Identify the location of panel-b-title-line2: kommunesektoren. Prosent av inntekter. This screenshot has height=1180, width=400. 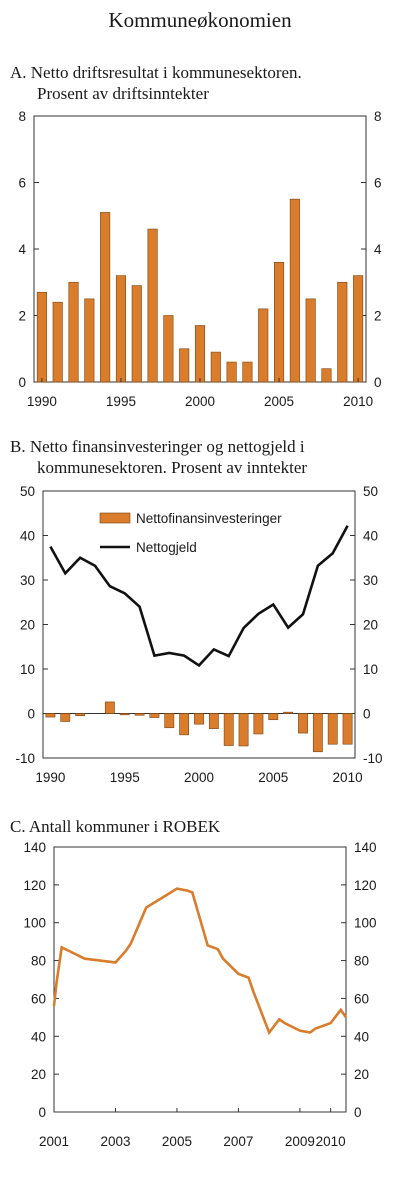
(172, 467).